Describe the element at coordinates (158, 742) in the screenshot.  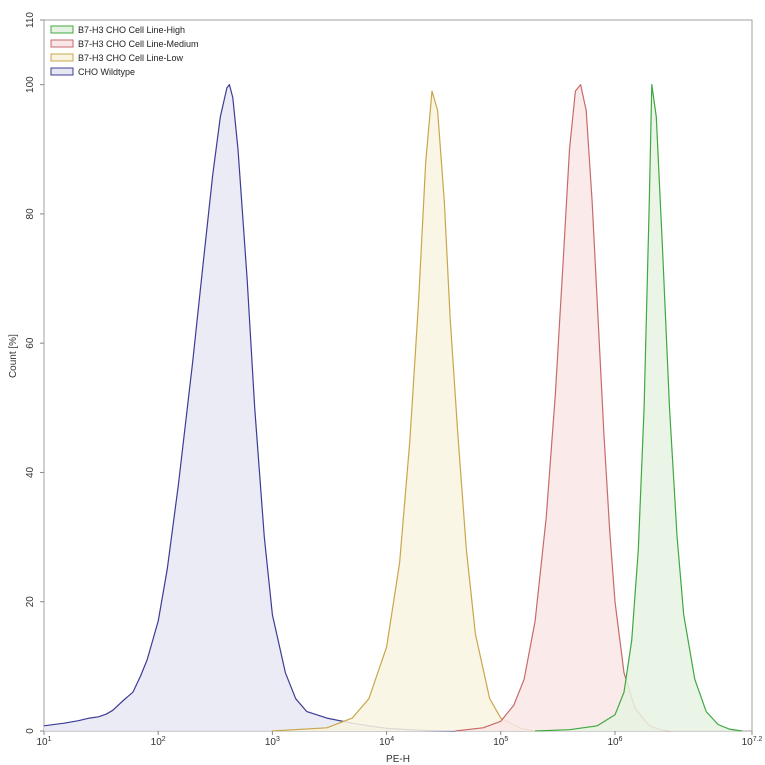
I see `x-tick-label: 10²` at that location.